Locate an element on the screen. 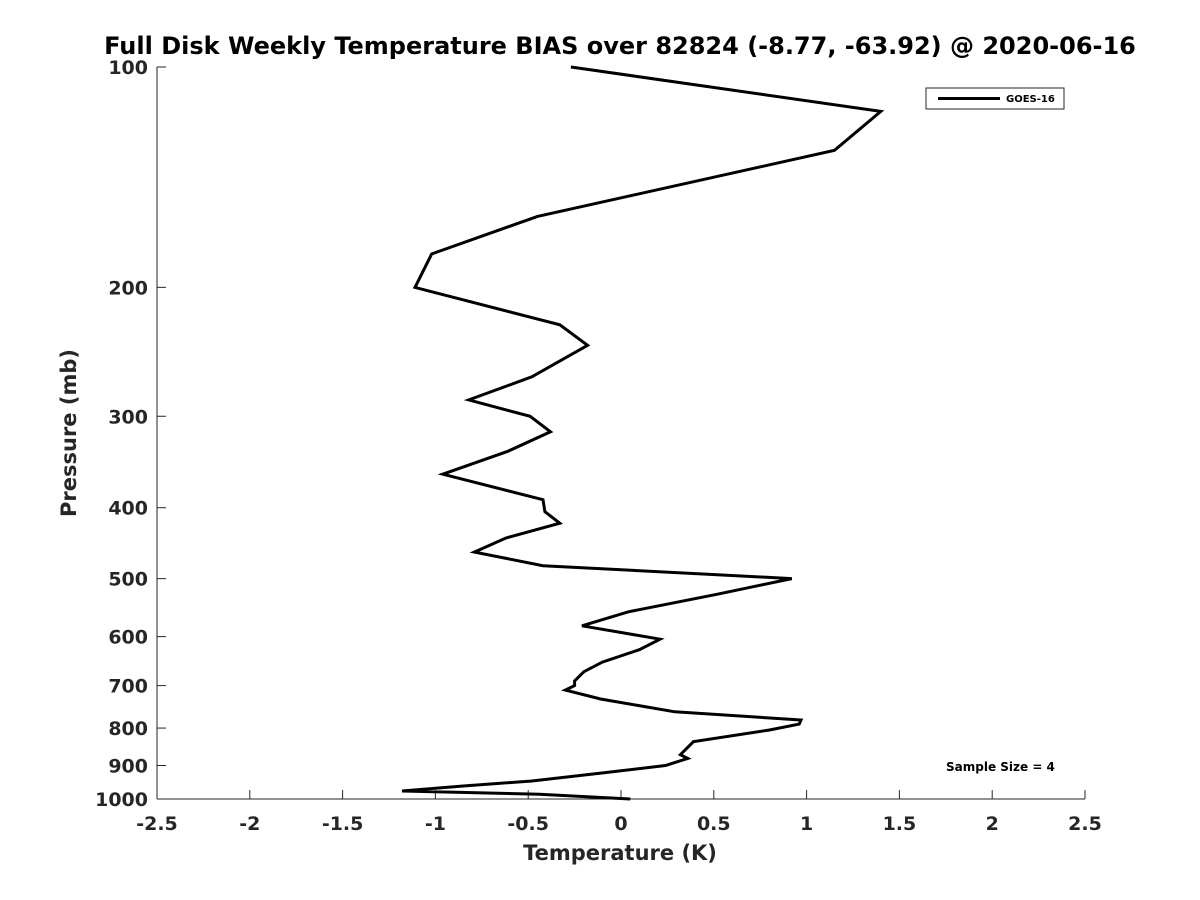  x-tick-label: -2.5 is located at coordinates (157, 824).